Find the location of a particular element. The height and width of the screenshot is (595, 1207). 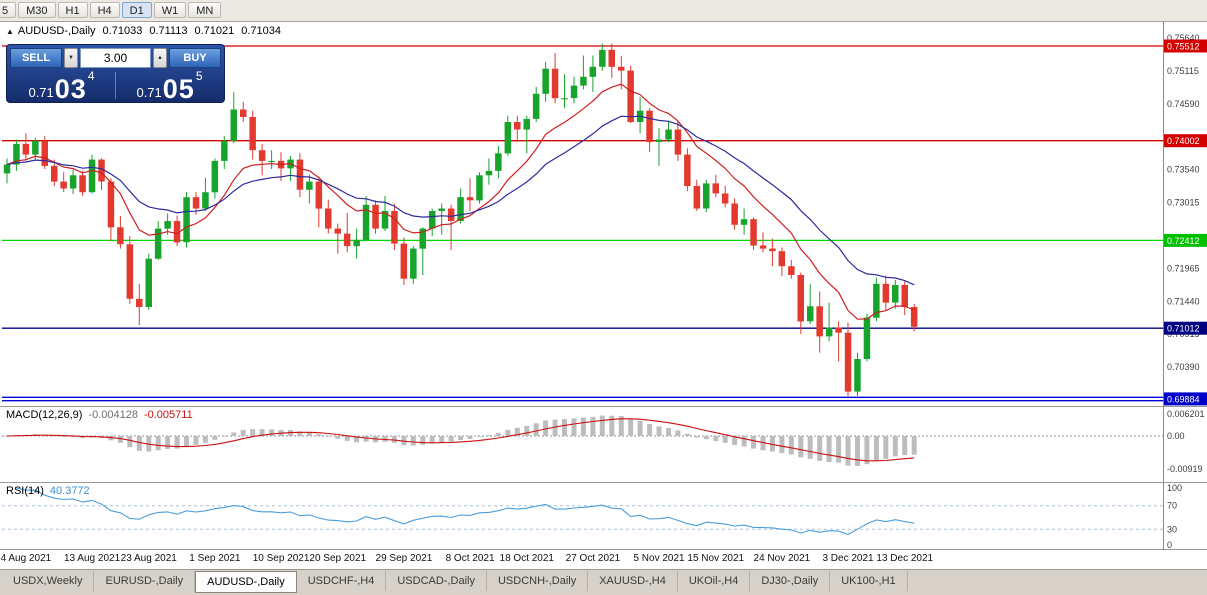

svg-text: 0.74590 is located at coordinates (1183, 104).